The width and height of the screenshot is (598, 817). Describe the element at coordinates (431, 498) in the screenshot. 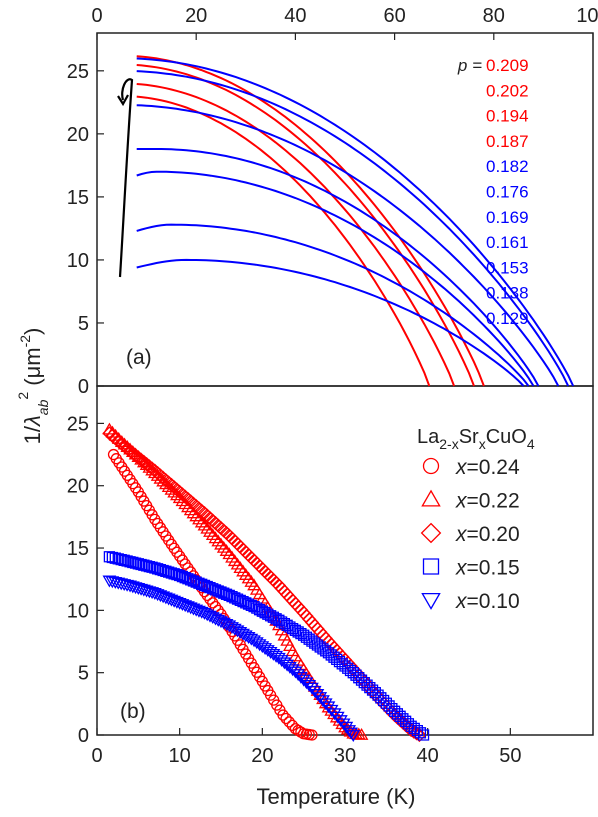

I see `legend-marker-triangle-up` at that location.